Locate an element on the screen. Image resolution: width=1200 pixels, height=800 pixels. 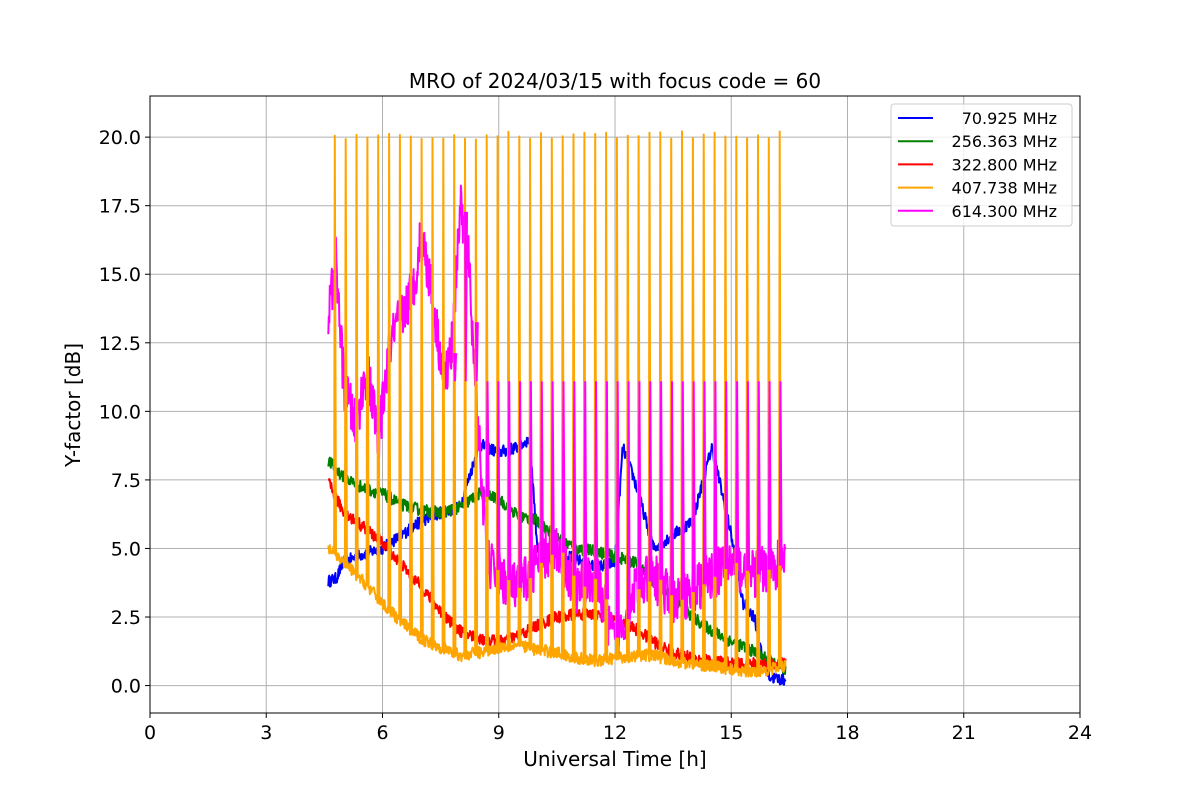
x-tick-label: 21 is located at coordinates (964, 733).